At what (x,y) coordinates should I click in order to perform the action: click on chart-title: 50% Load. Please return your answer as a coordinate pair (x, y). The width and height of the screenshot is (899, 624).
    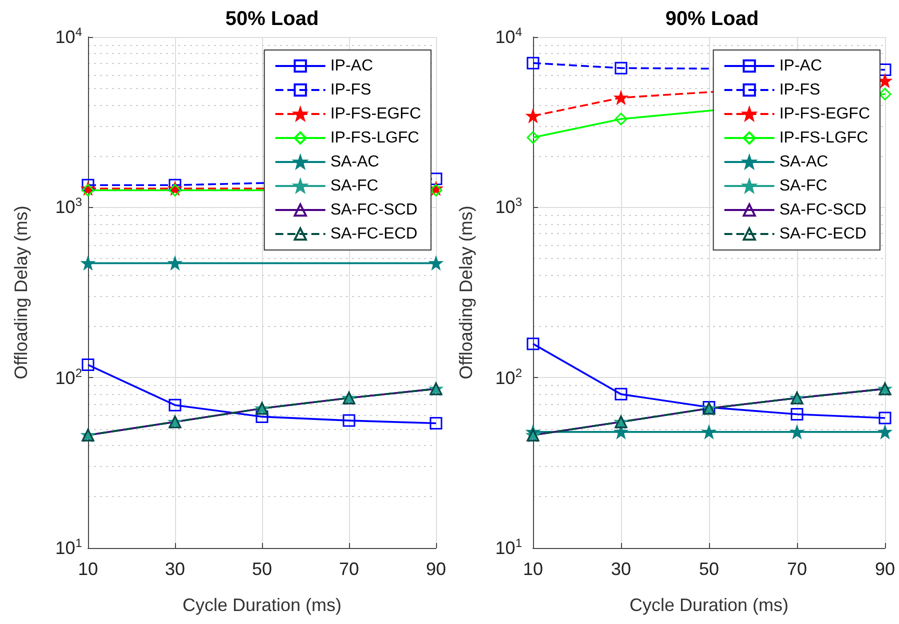
    Looking at the image, I should click on (272, 19).